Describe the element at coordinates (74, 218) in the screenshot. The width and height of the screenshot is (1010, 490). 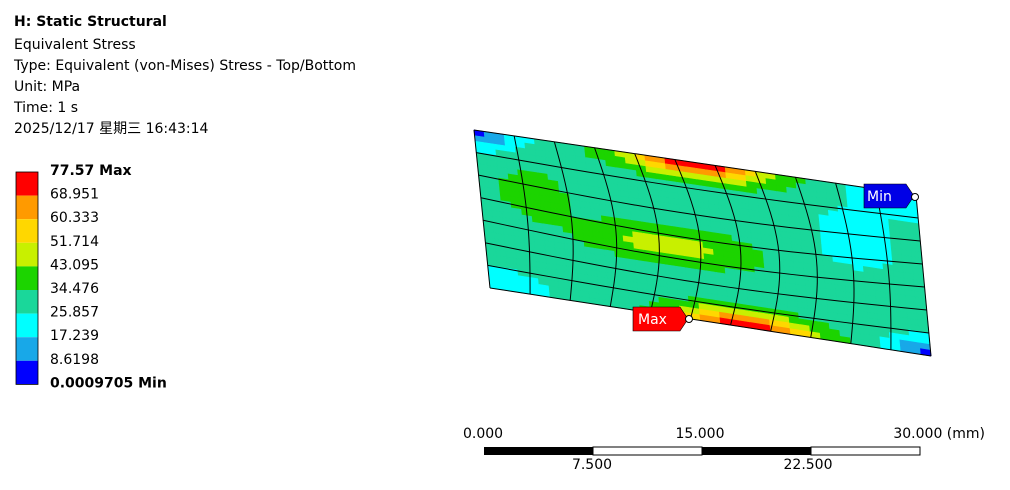
I see `legend-label: 60.333` at that location.